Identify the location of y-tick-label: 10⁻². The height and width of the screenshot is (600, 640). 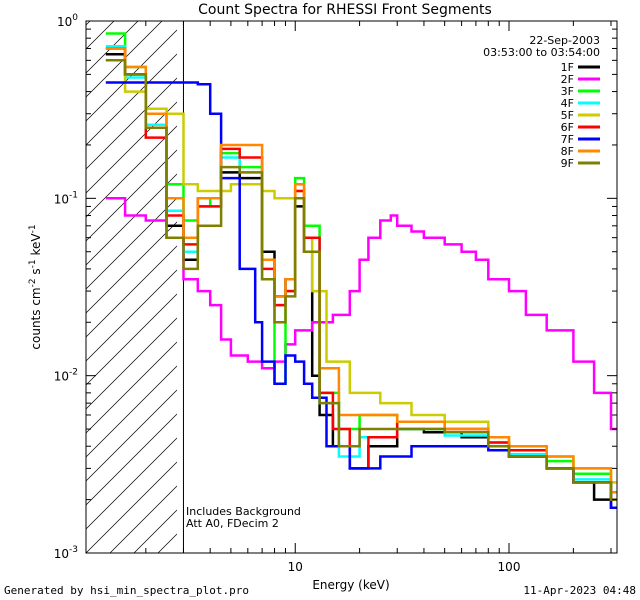
(66, 376).